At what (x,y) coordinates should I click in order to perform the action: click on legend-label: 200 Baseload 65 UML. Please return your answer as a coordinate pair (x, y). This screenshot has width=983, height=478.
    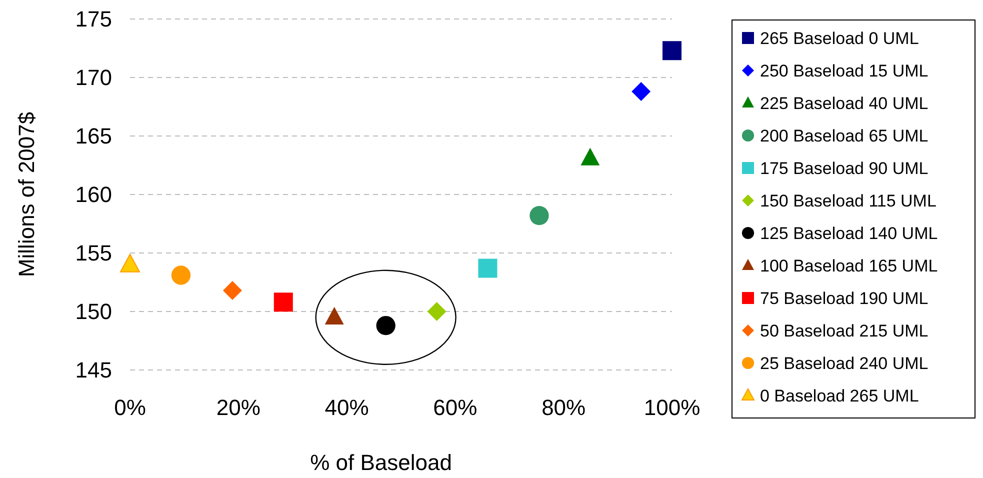
    Looking at the image, I should click on (844, 136).